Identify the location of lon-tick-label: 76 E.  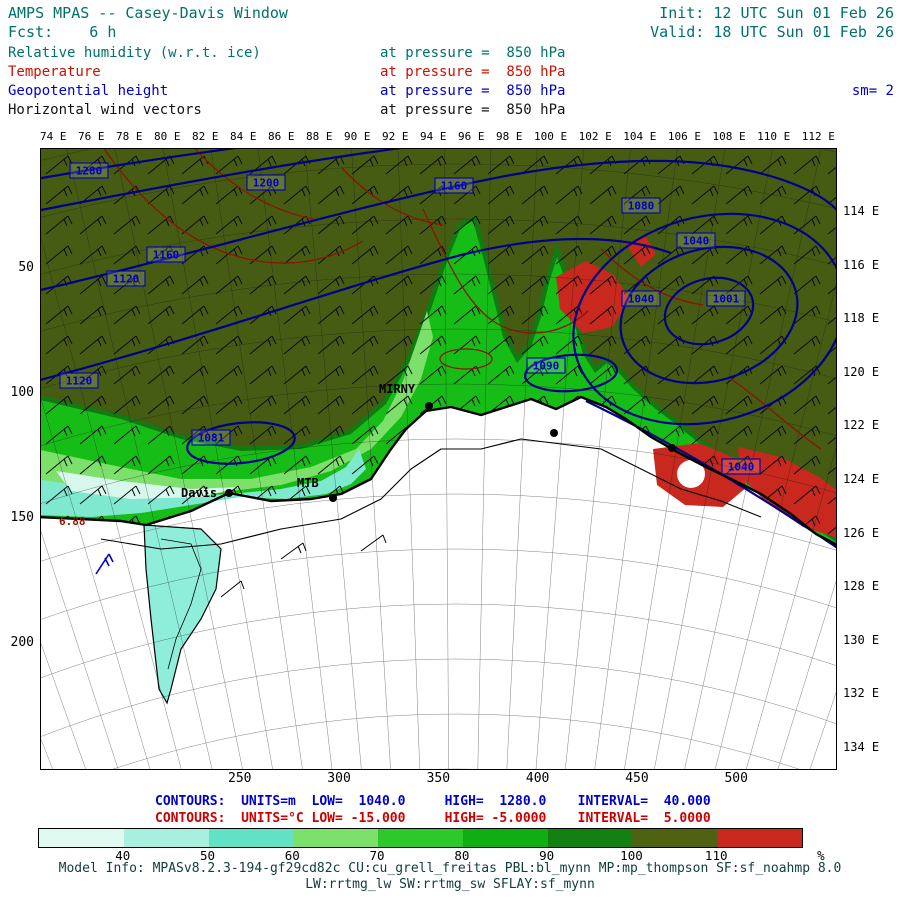
(91, 136).